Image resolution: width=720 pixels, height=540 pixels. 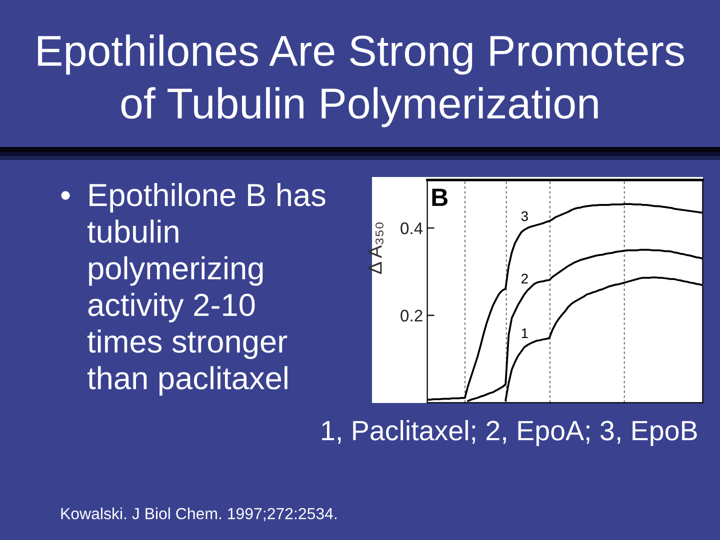 What do you see at coordinates (524, 216) in the screenshot?
I see `series-label: 3` at bounding box center [524, 216].